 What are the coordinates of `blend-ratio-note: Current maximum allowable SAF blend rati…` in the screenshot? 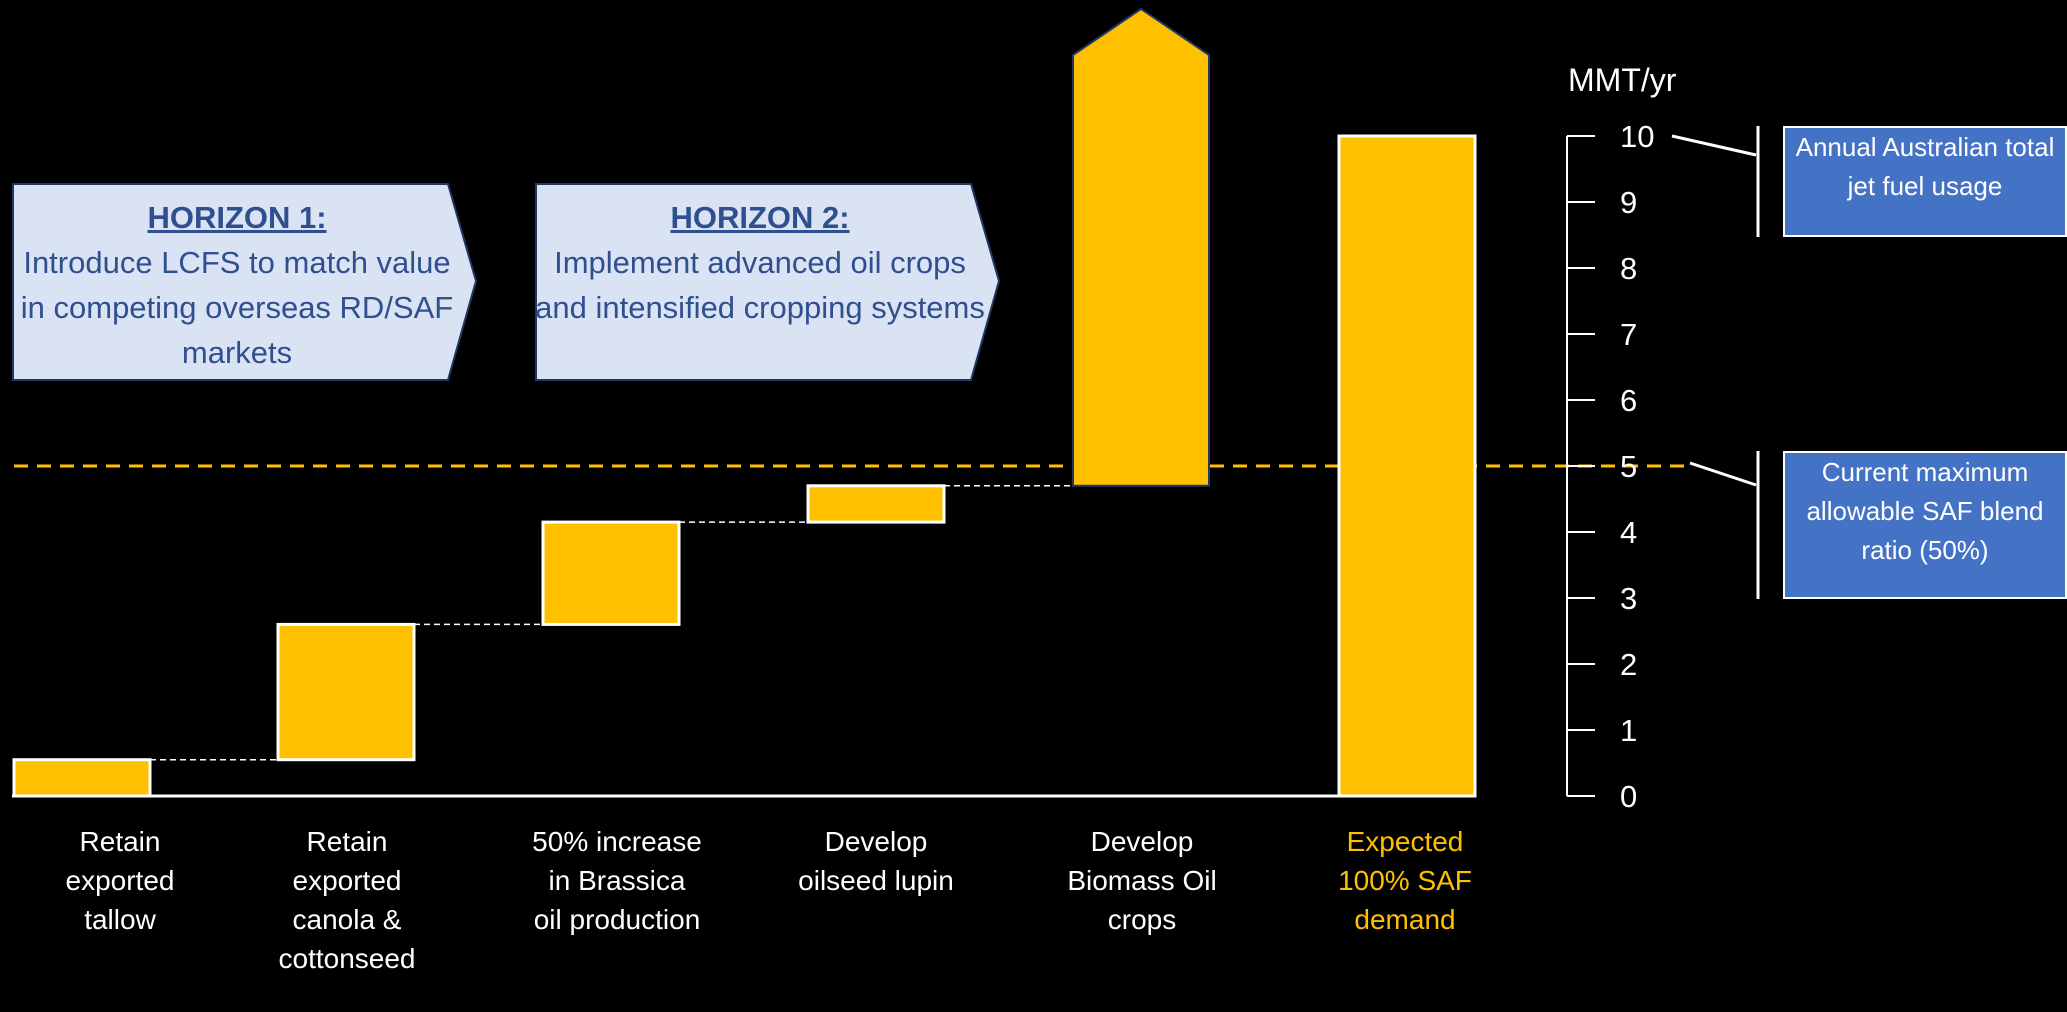 It's located at (1925, 525).